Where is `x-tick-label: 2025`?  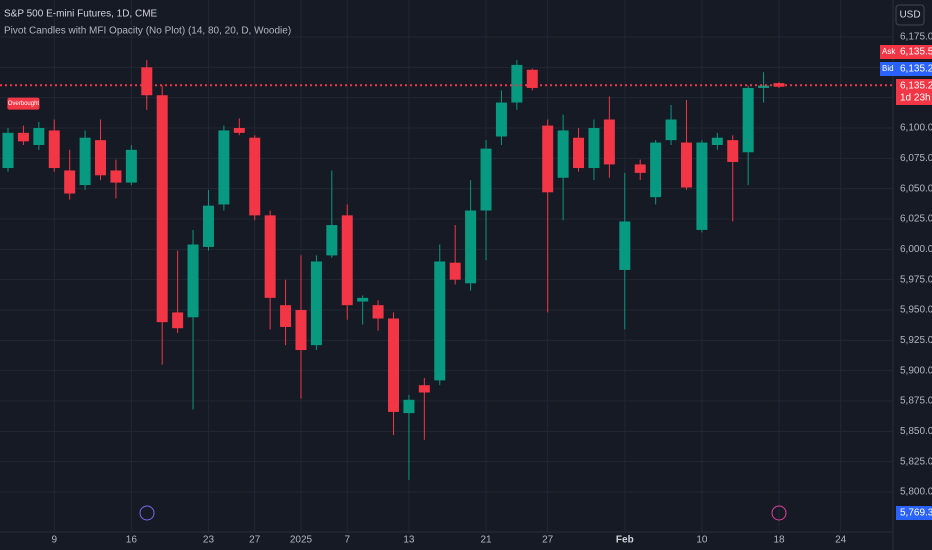 x-tick-label: 2025 is located at coordinates (301, 540).